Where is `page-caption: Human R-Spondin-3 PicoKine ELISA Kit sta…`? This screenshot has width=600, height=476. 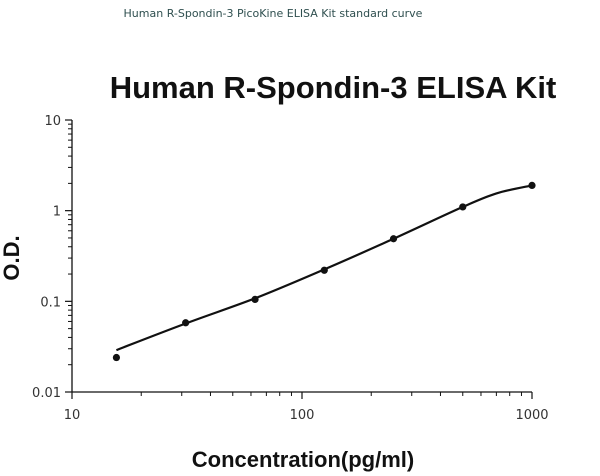 page-caption: Human R-Spondin-3 PicoKine ELISA Kit sta… is located at coordinates (273, 13).